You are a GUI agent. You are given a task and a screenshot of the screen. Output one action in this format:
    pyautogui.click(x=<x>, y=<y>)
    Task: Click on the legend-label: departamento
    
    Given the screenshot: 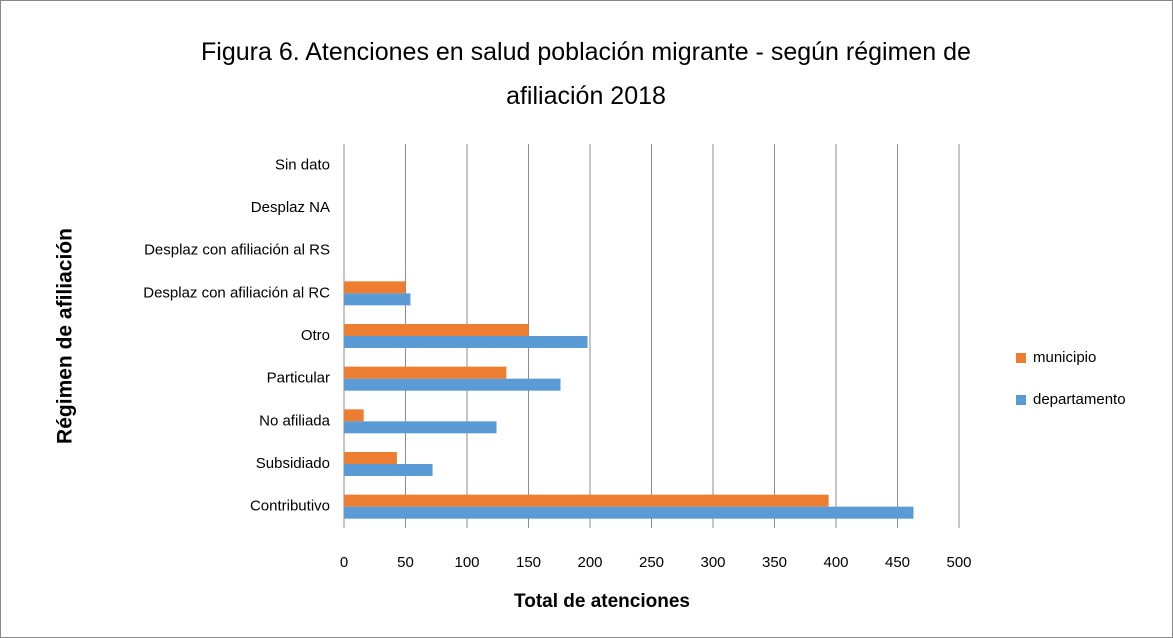 What is the action you would take?
    pyautogui.click(x=1079, y=399)
    